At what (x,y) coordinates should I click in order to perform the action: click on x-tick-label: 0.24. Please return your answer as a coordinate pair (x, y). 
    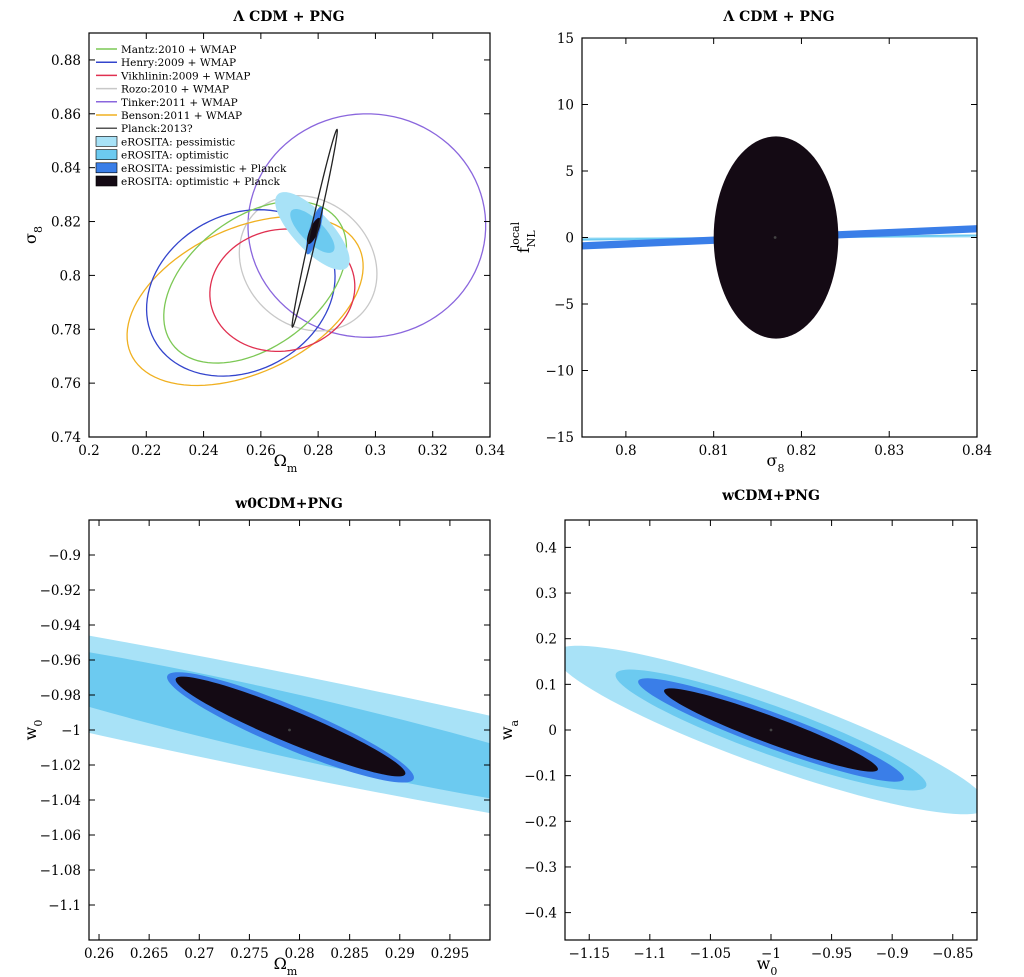
    Looking at the image, I should click on (204, 451).